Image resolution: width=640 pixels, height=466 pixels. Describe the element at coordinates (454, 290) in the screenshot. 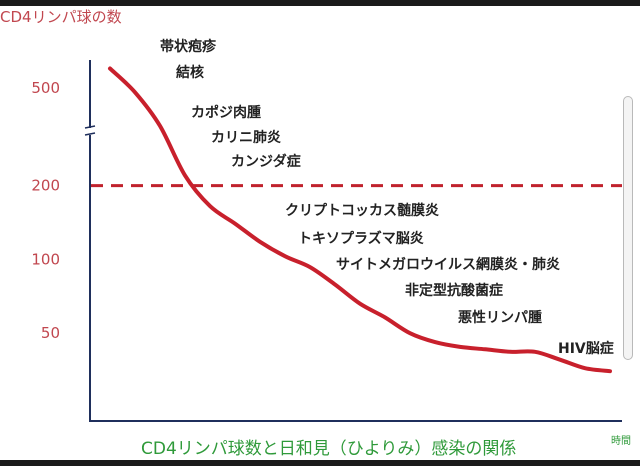

I see `annotation-atypical-mycobacteriosis: 非定型抗酸菌症` at that location.